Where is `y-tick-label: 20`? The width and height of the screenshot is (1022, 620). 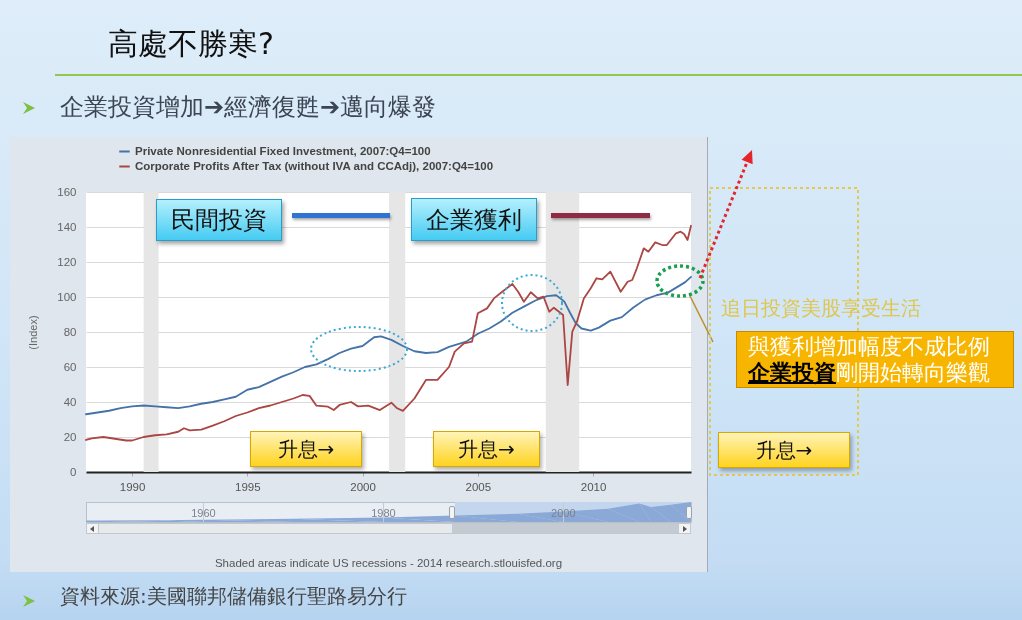
y-tick-label: 20 is located at coordinates (70, 436).